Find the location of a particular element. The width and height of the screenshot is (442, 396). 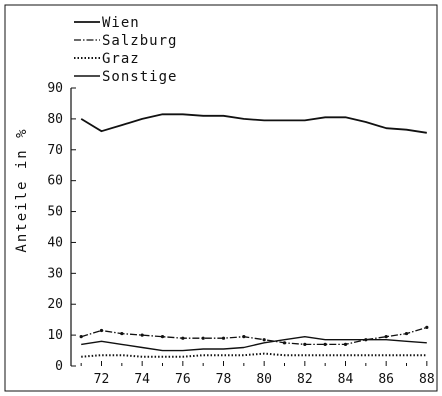

y-tick-label: 50 is located at coordinates (55, 212).